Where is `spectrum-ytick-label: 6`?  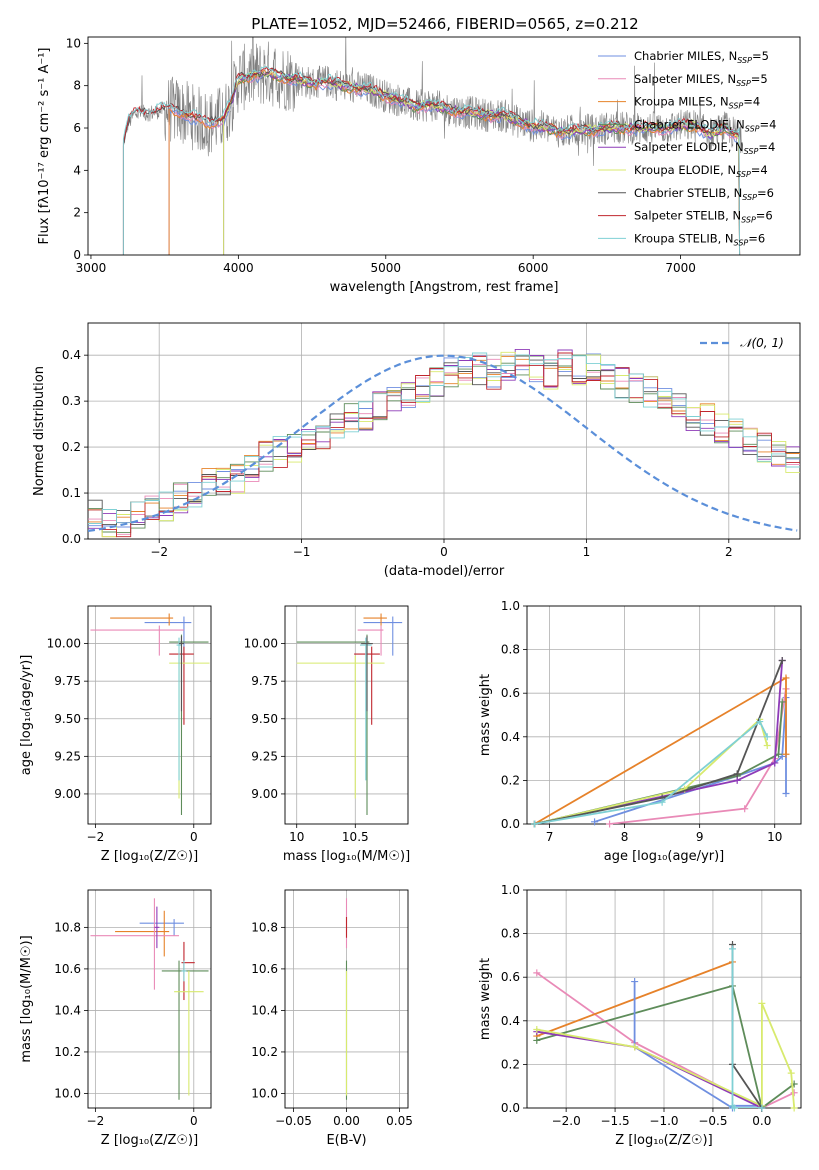 spectrum-ytick-label: 6 is located at coordinates (77, 128).